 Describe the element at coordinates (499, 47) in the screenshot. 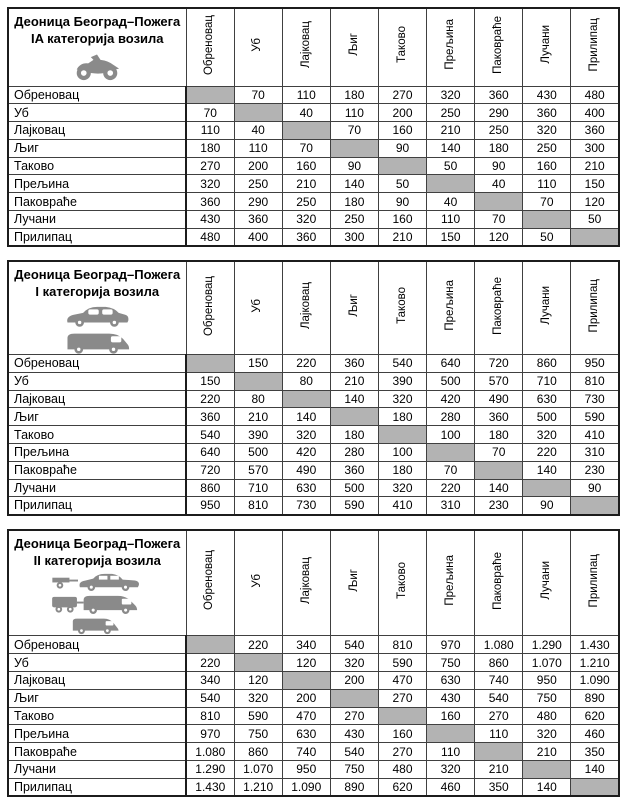

I see `column-header-station: Паковраће` at that location.